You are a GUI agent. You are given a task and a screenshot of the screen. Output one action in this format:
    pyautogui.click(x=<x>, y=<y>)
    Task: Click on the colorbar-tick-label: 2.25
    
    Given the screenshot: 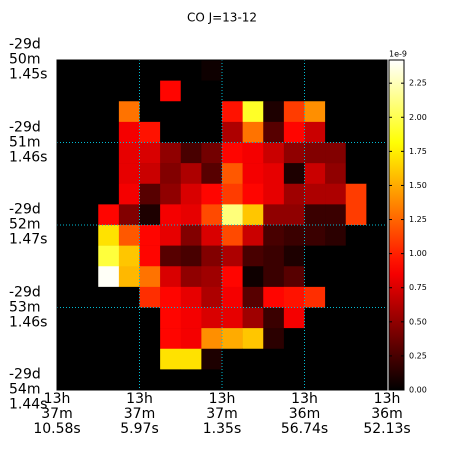 What is the action you would take?
    pyautogui.click(x=418, y=83)
    